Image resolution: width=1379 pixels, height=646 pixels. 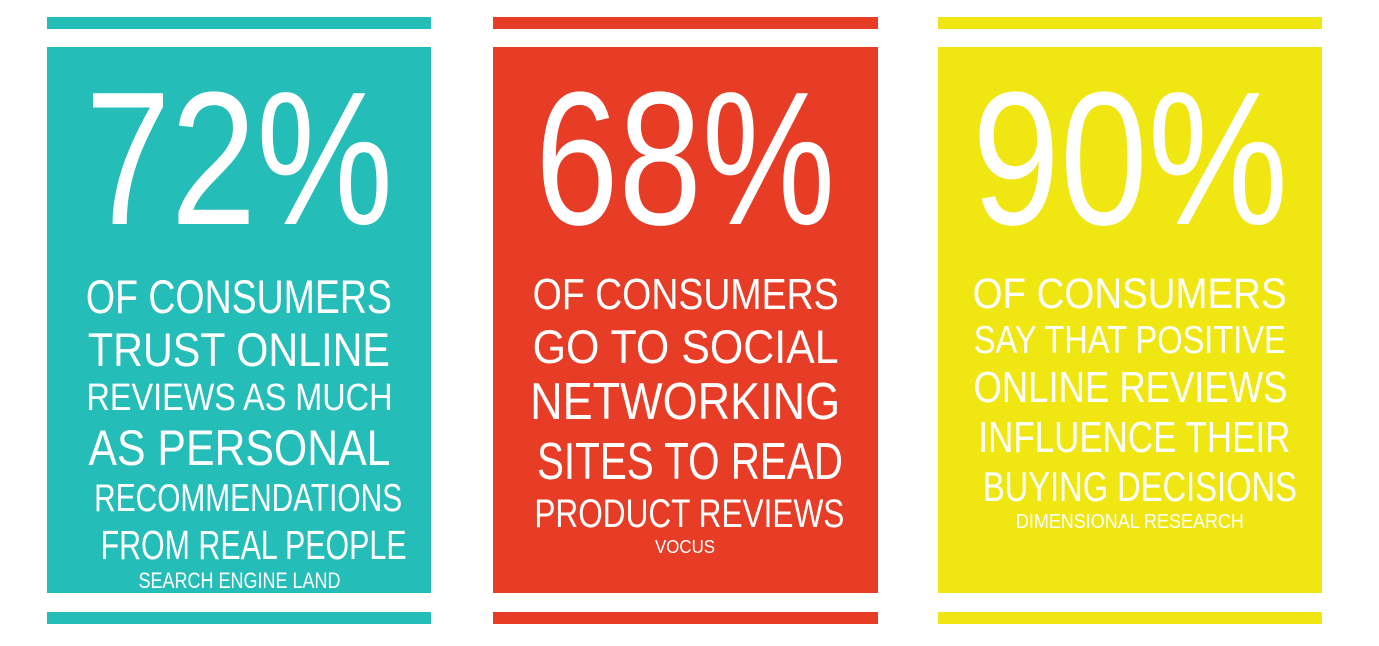 What do you see at coordinates (239, 448) in the screenshot?
I see `stat-line: AS PERSONAL` at bounding box center [239, 448].